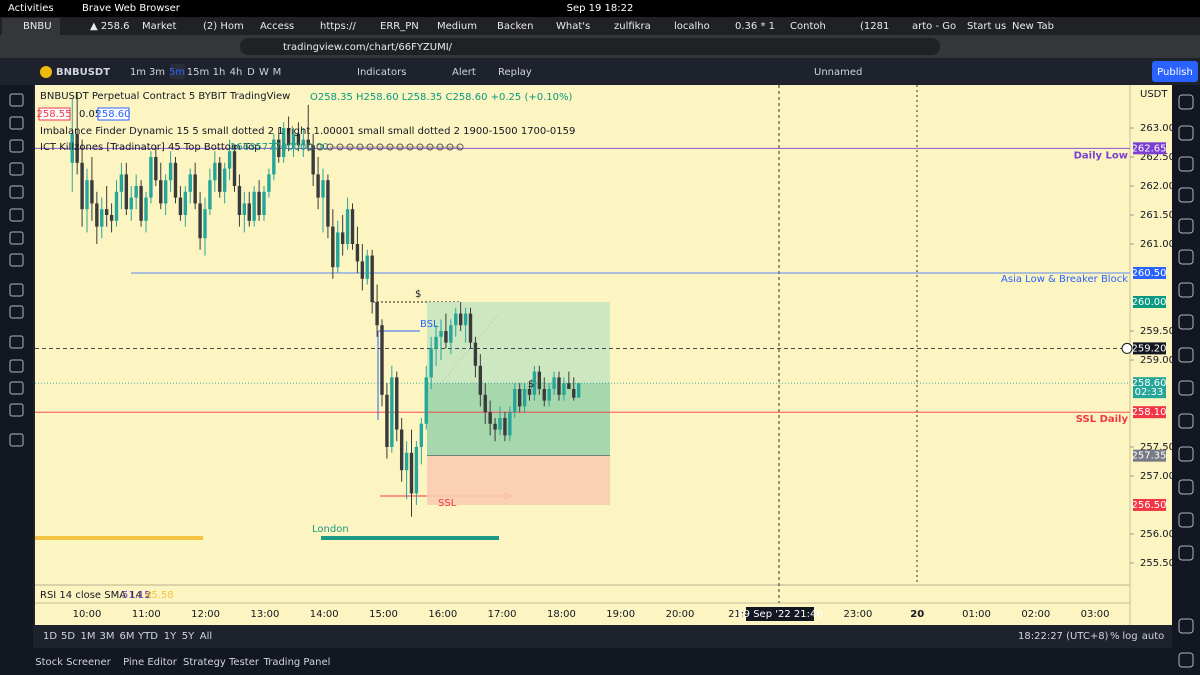  I want to click on browser-tab: (1281, so click(874, 26).